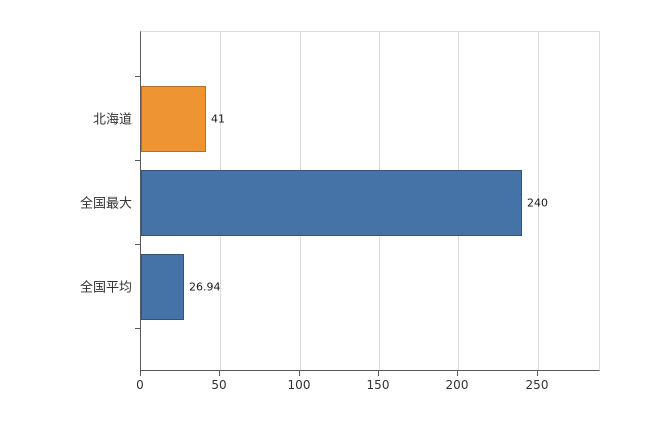  What do you see at coordinates (219, 385) in the screenshot?
I see `x-axis-tick-label: 50` at bounding box center [219, 385].